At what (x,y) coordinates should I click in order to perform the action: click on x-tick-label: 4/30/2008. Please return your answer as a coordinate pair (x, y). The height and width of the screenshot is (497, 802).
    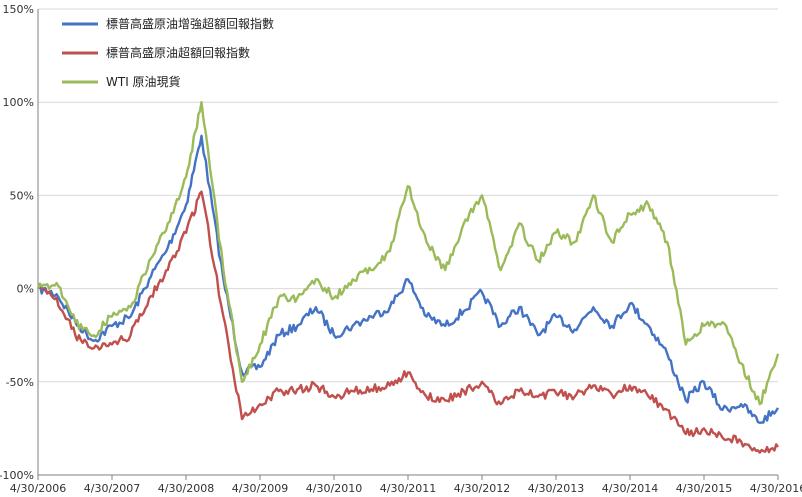
    Looking at the image, I should click on (186, 488).